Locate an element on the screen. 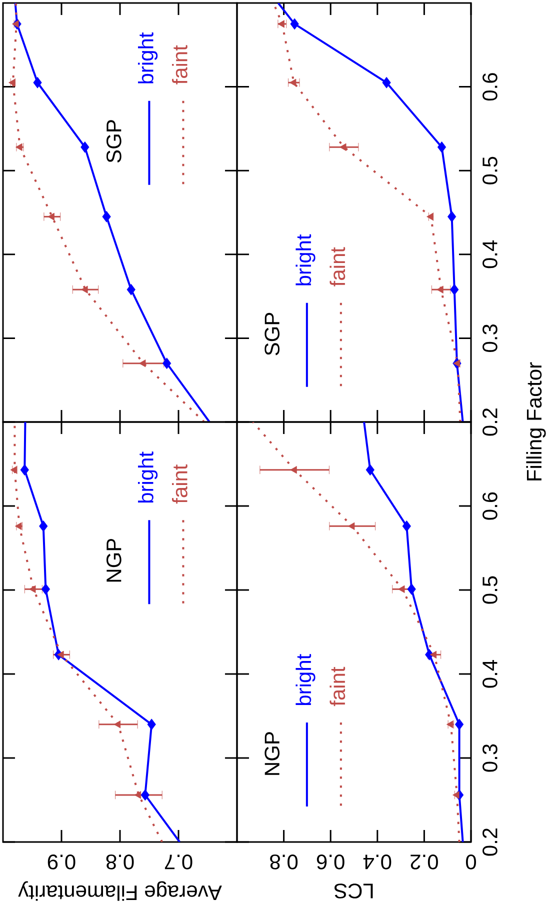 This screenshot has height=907, width=547. x-axis-title: Average Filamentarity is located at coordinates (120, 891).